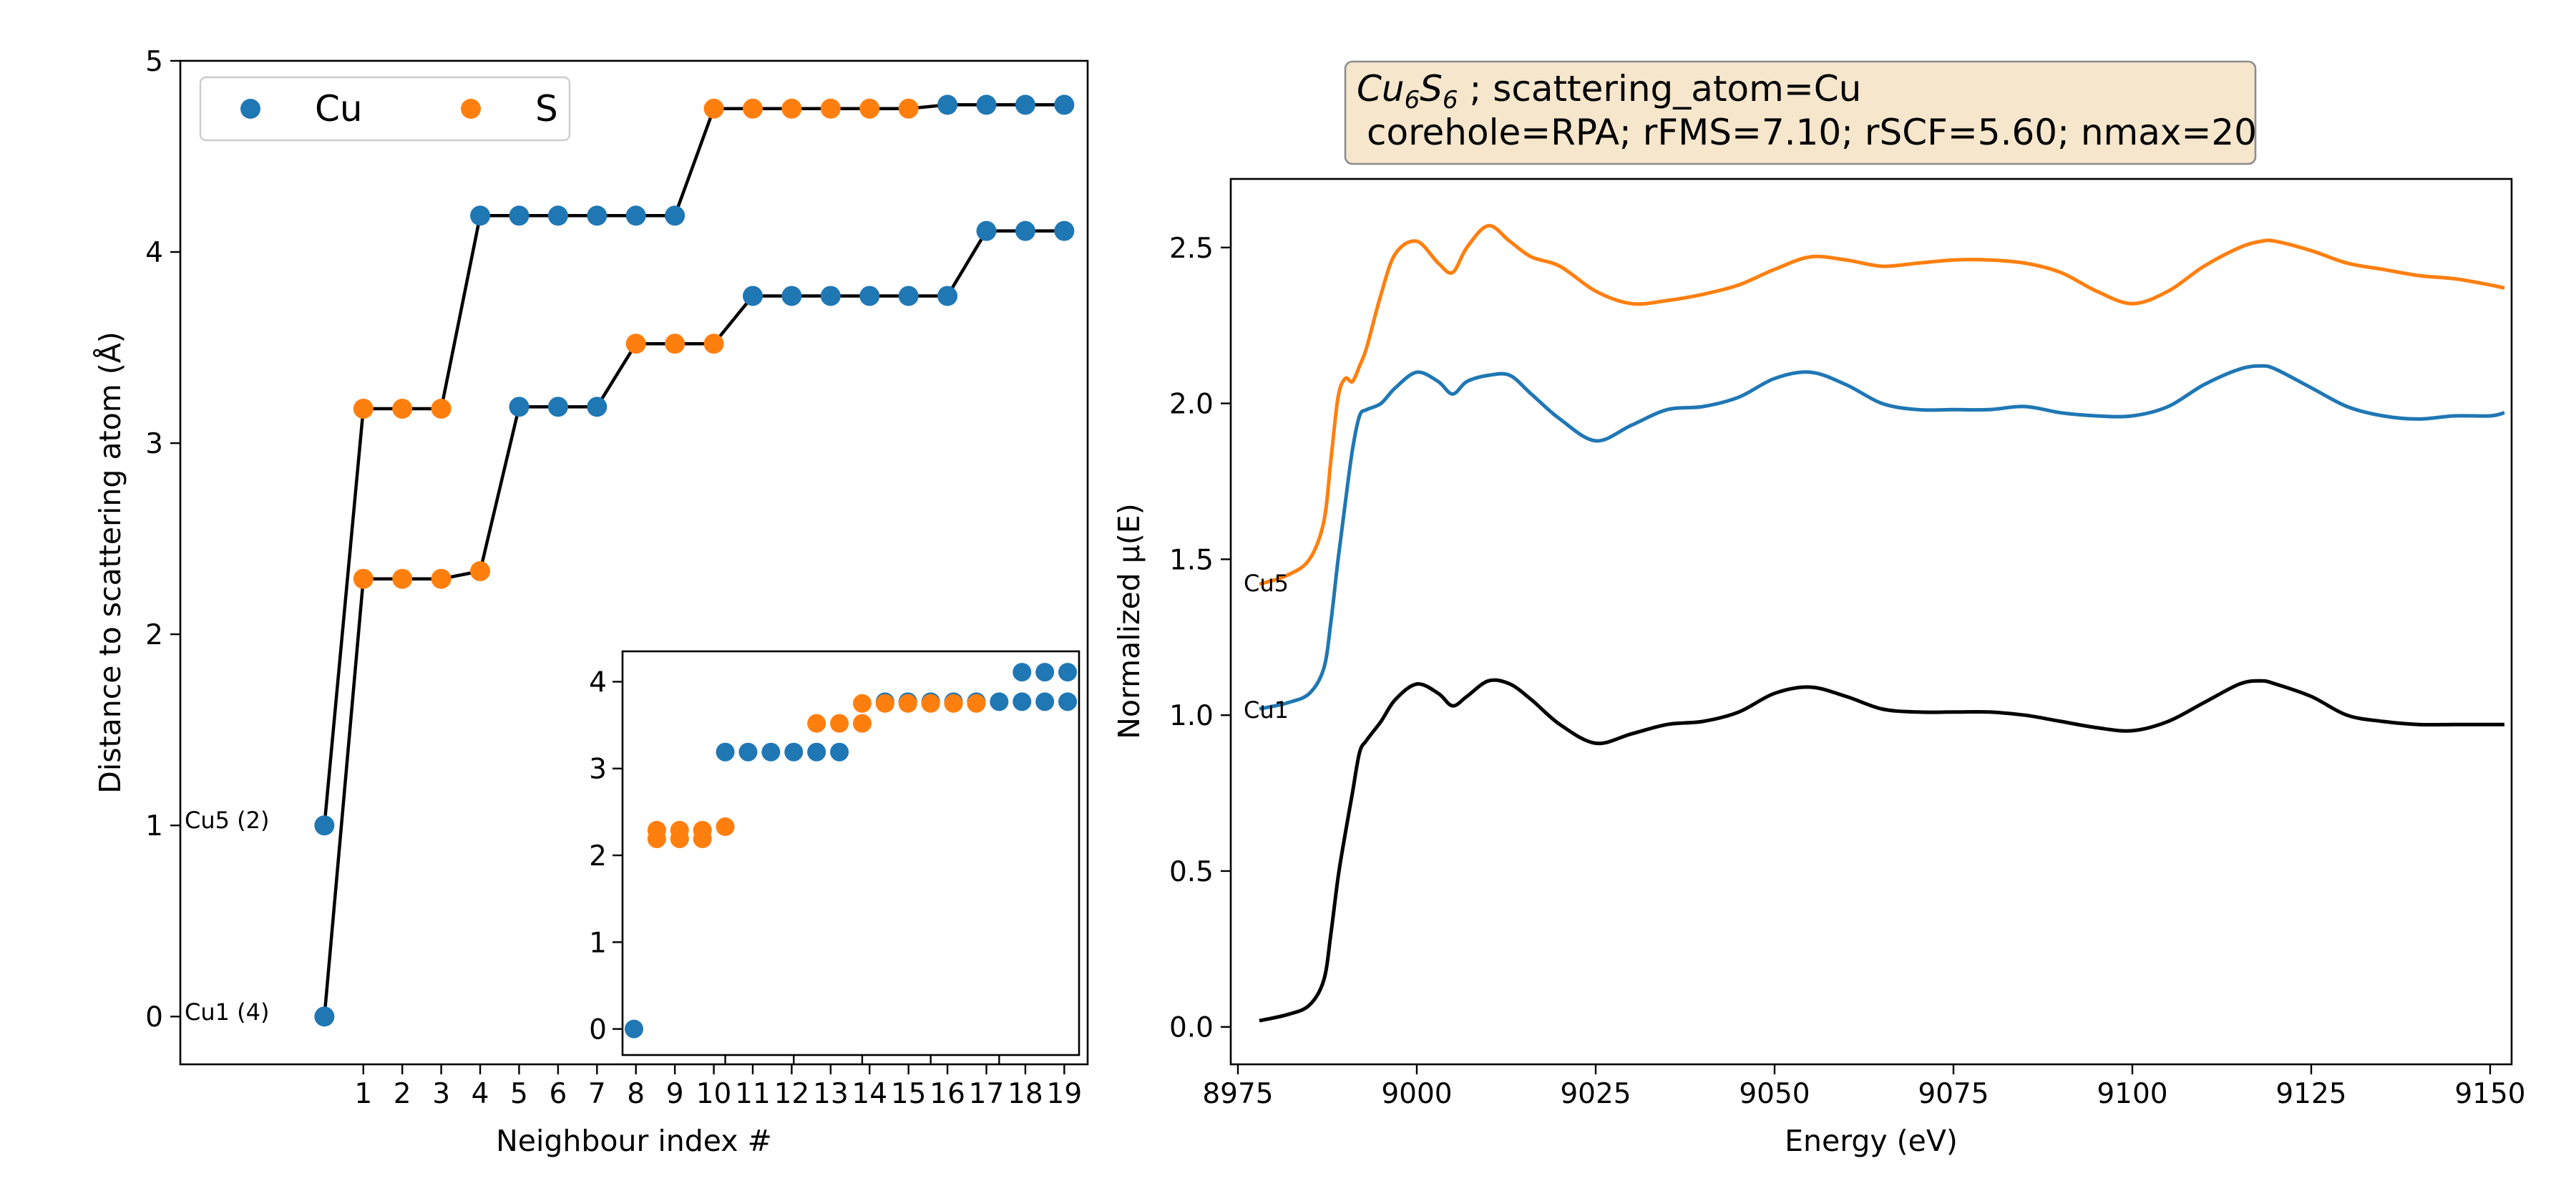 The width and height of the screenshot is (2576, 1181). I want to click on inset-y-tick-label: 2, so click(598, 856).